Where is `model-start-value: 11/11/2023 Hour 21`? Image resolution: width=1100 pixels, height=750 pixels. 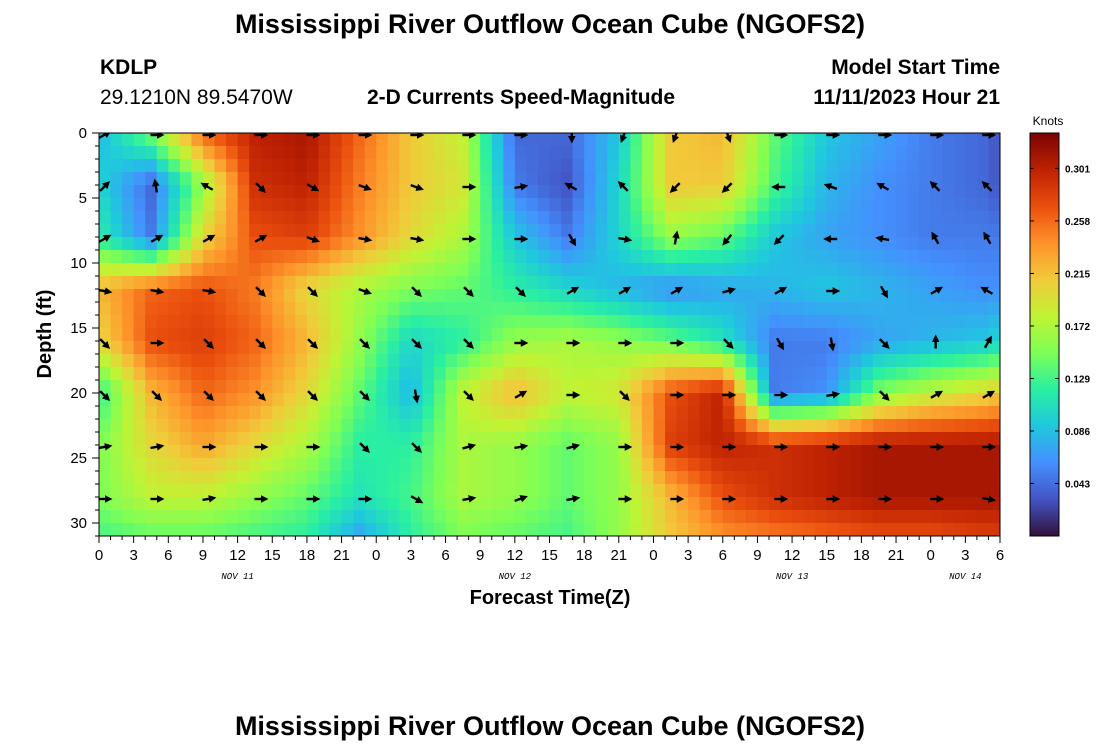 model-start-value: 11/11/2023 Hour 21 is located at coordinates (906, 97).